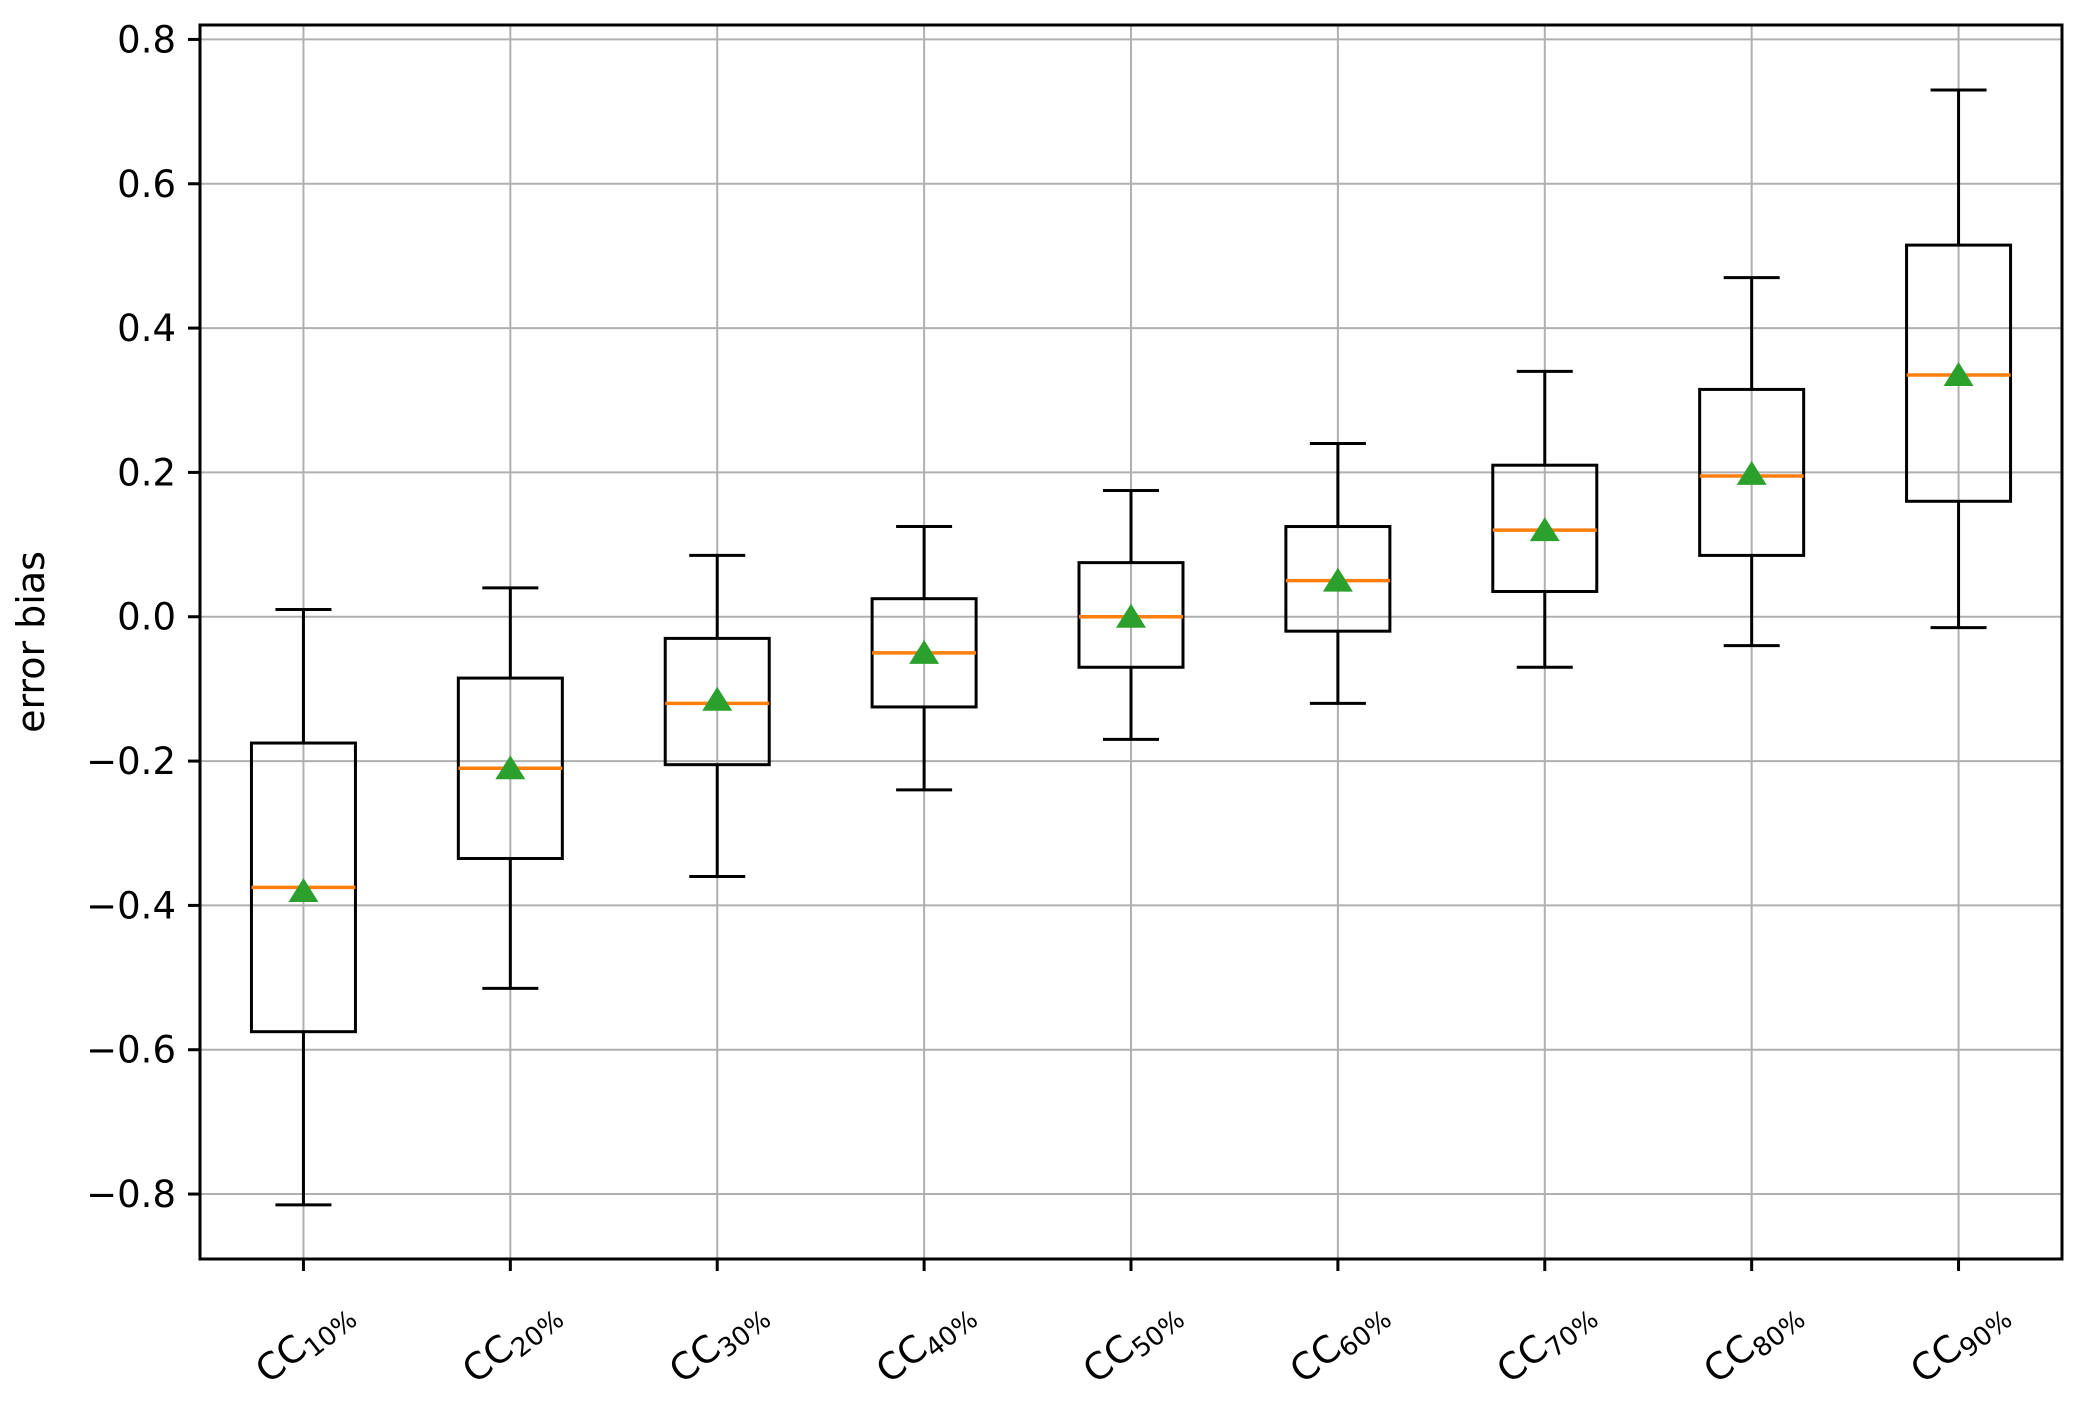 Image resolution: width=2081 pixels, height=1424 pixels. What do you see at coordinates (131, 761) in the screenshot?
I see `y-tick-label: −0.2` at bounding box center [131, 761].